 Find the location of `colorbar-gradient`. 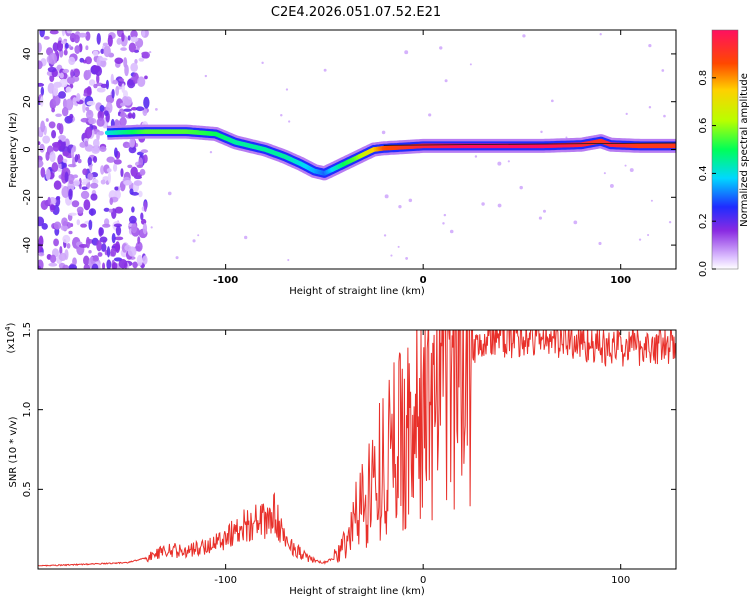

colorbar-gradient is located at coordinates (725, 149).